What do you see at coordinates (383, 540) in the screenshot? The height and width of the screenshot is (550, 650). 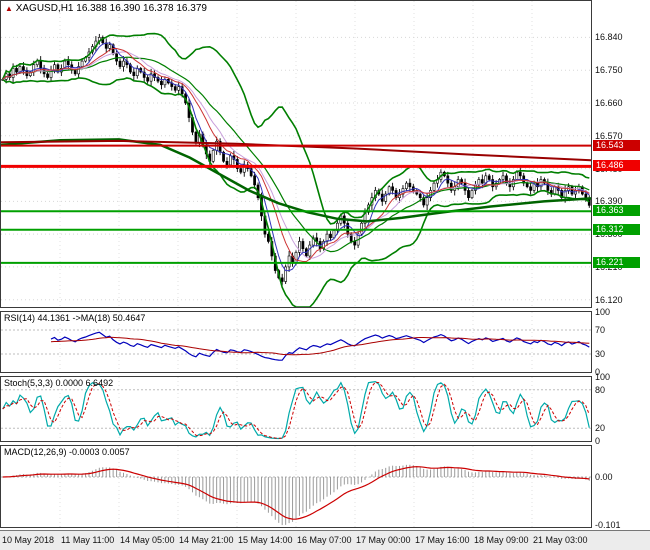 I see `time-label: 17 May 00:00` at bounding box center [383, 540].